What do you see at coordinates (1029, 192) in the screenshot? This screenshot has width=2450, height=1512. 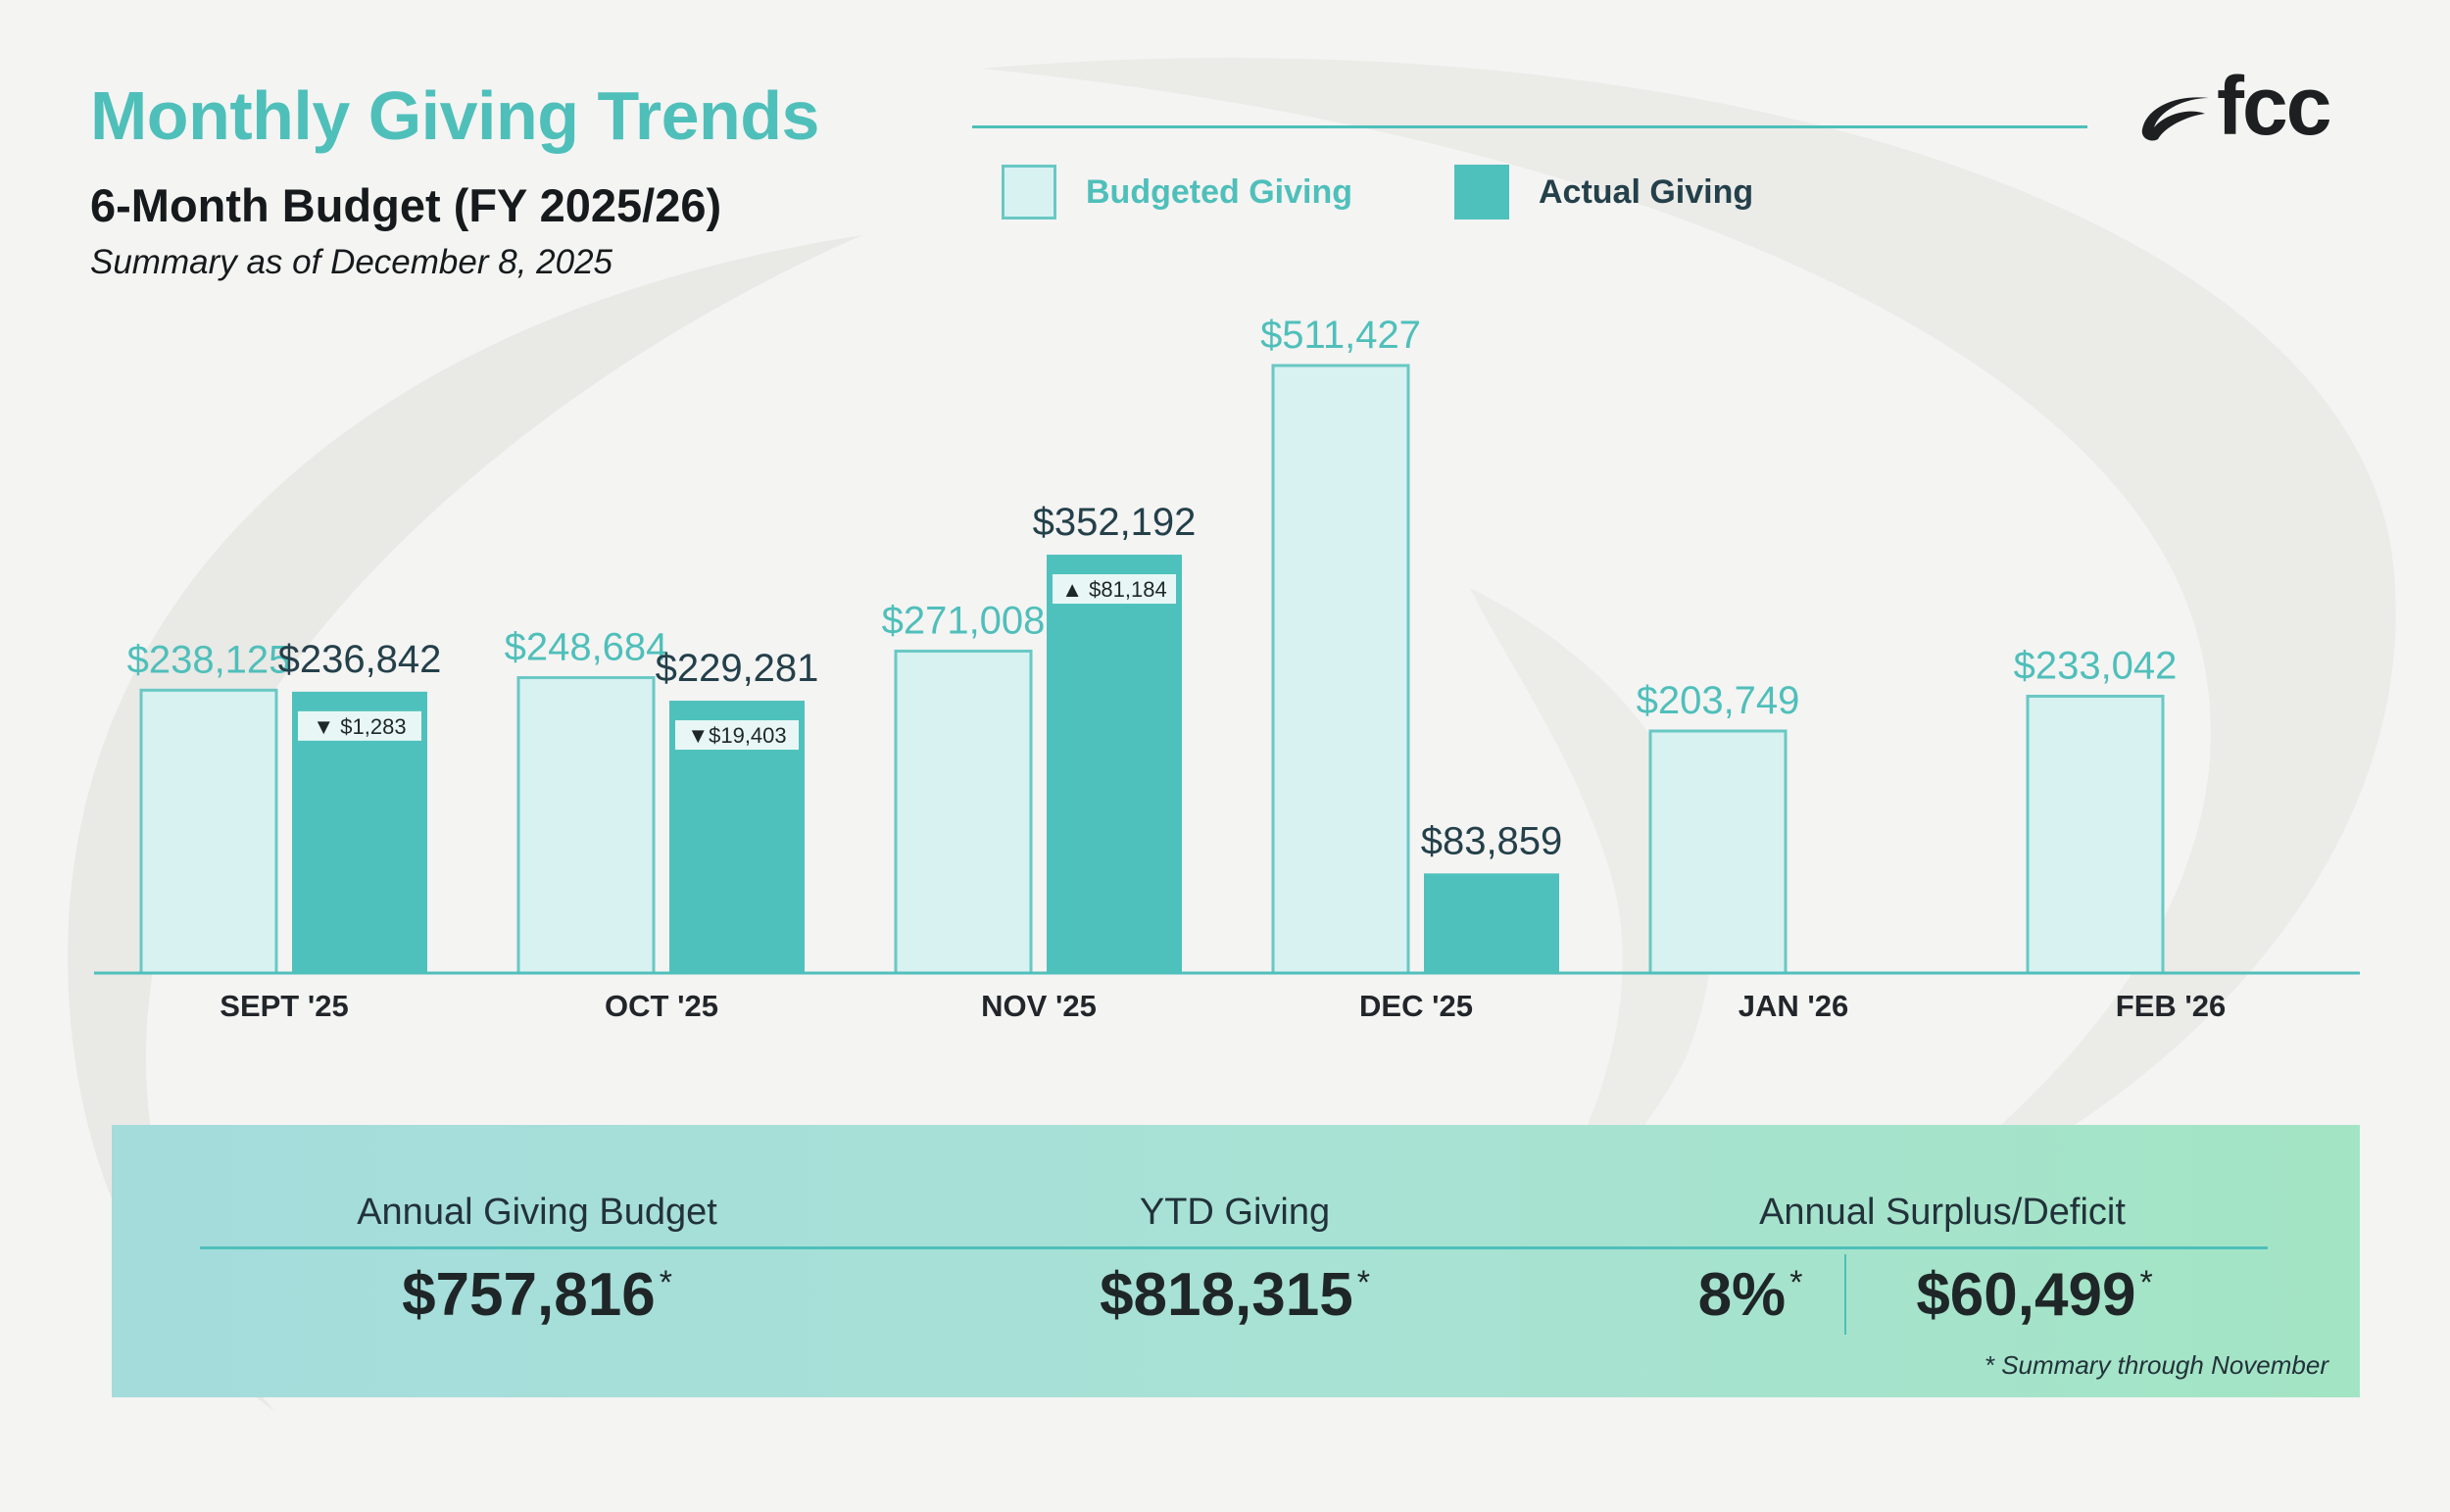 I see `legend-swatch-budgeted` at bounding box center [1029, 192].